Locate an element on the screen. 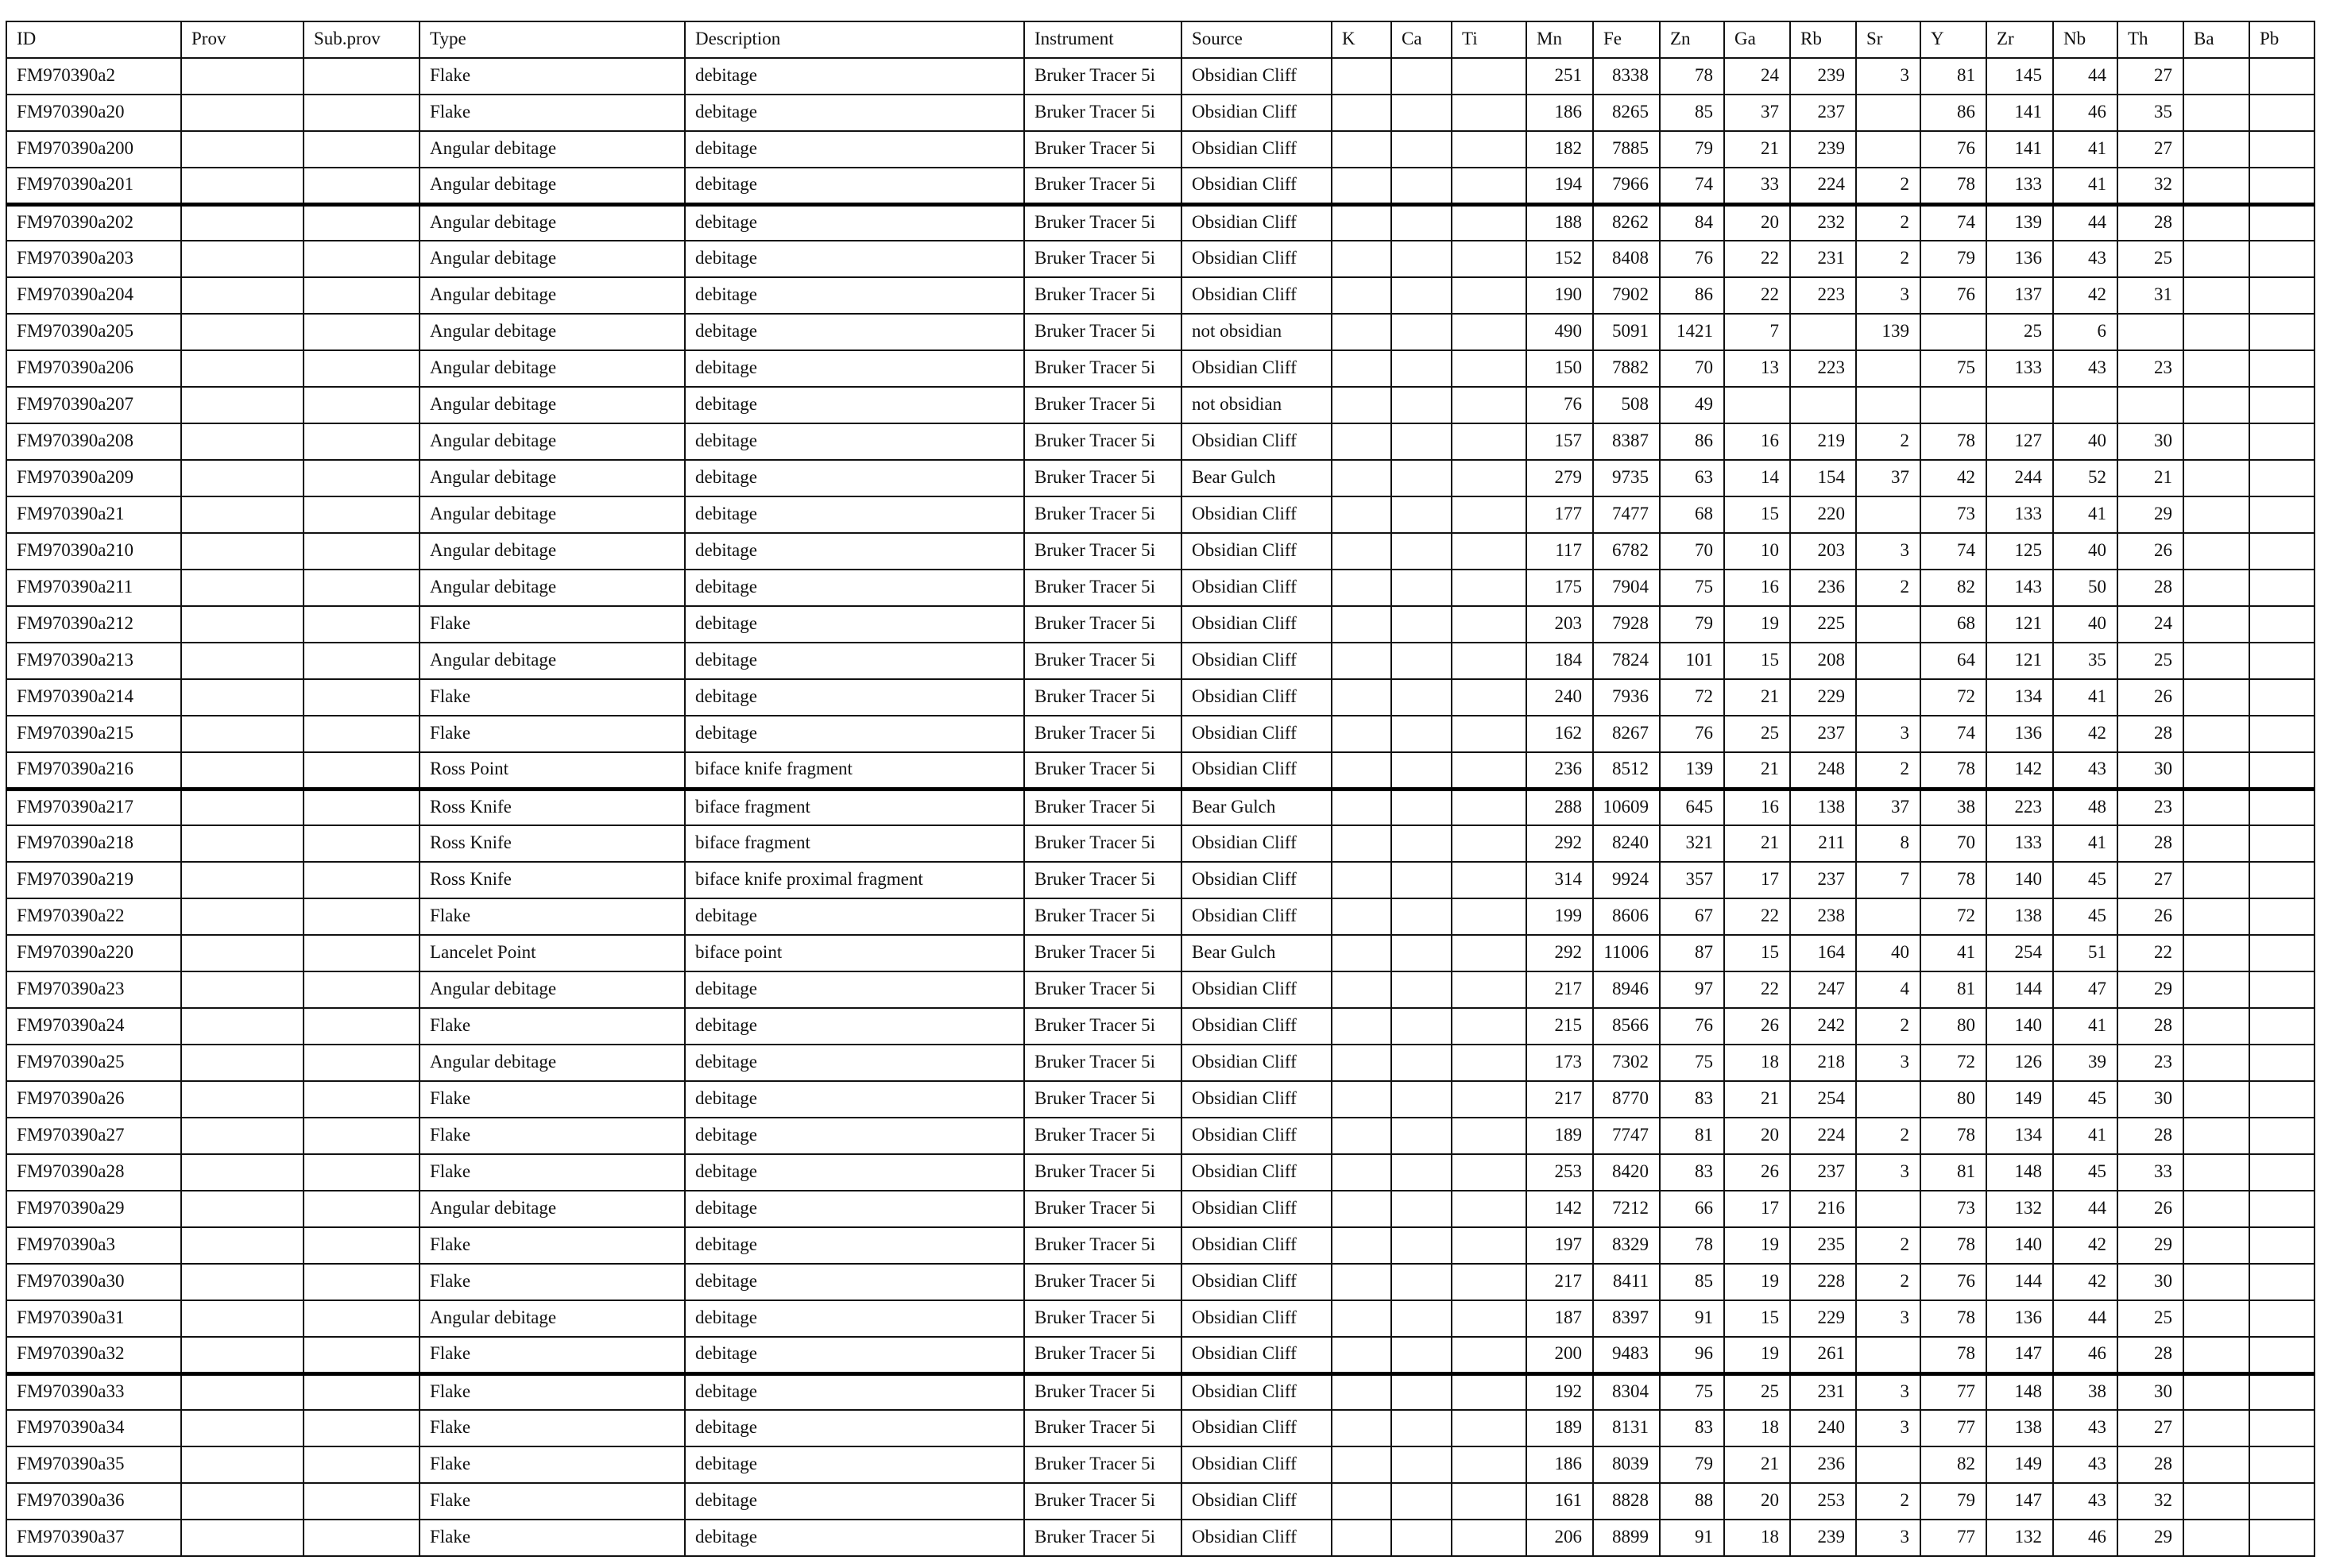 This screenshot has width=2328, height=1568. cell-th: 30 is located at coordinates (2150, 771).